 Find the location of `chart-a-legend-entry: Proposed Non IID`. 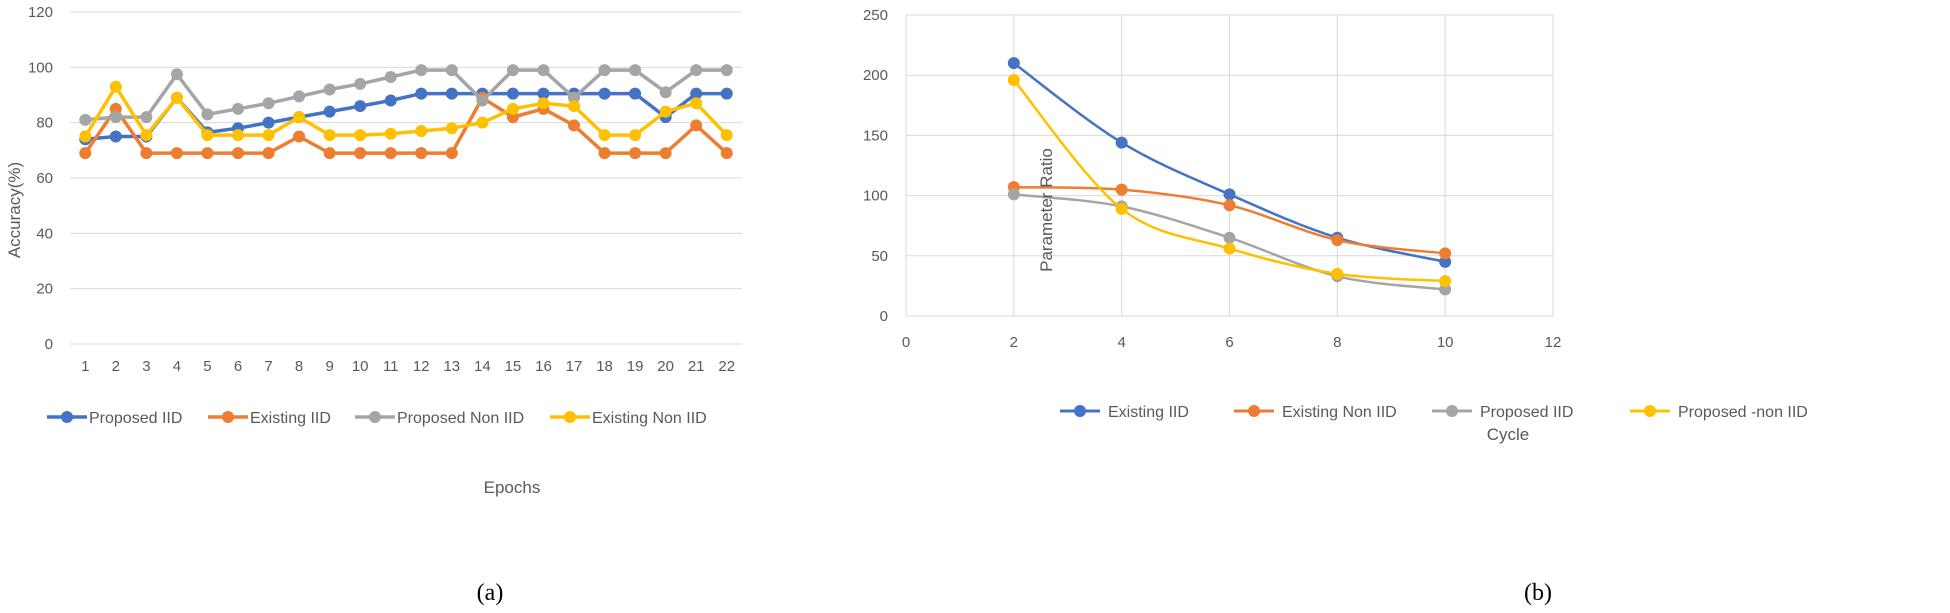

chart-a-legend-entry: Proposed Non IID is located at coordinates (439, 418).